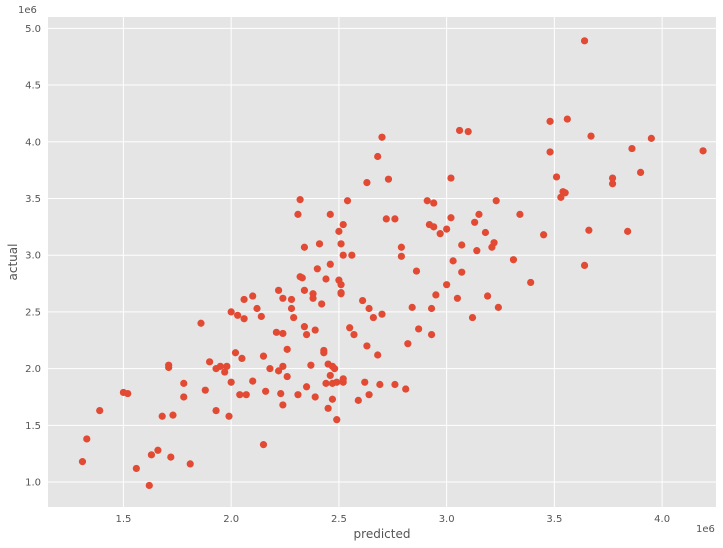  What do you see at coordinates (27, 10) in the screenshot?
I see `y-offset-label: 1e6` at bounding box center [27, 10].